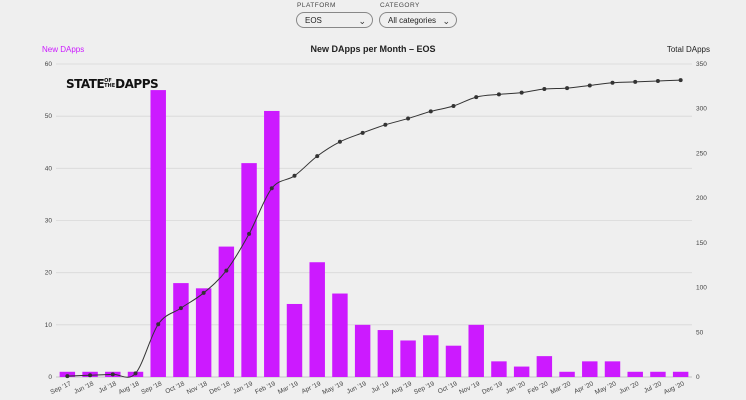 The width and height of the screenshot is (746, 400). Describe the element at coordinates (175, 387) in the screenshot. I see `x-tick-label: Oct '18` at that location.